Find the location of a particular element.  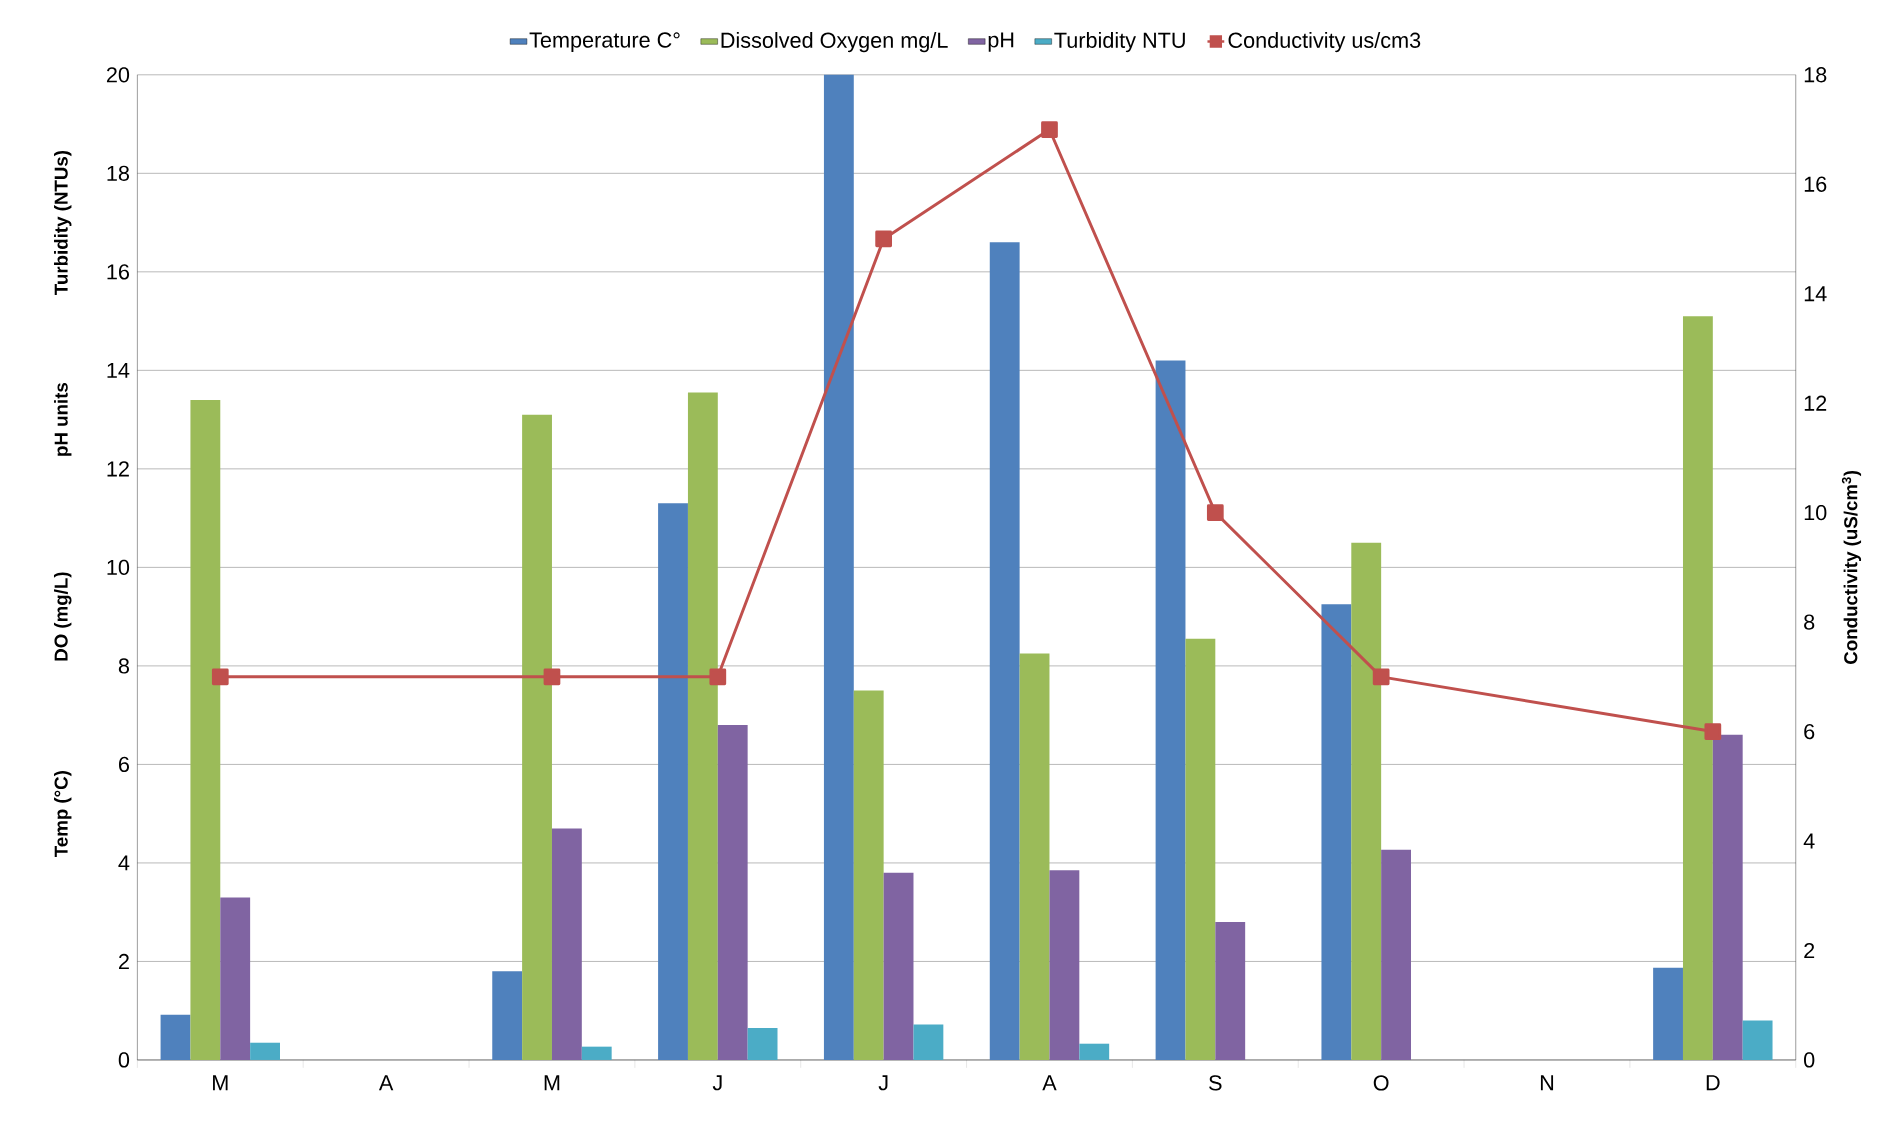

y2-tick-label: 0 is located at coordinates (1809, 1060).